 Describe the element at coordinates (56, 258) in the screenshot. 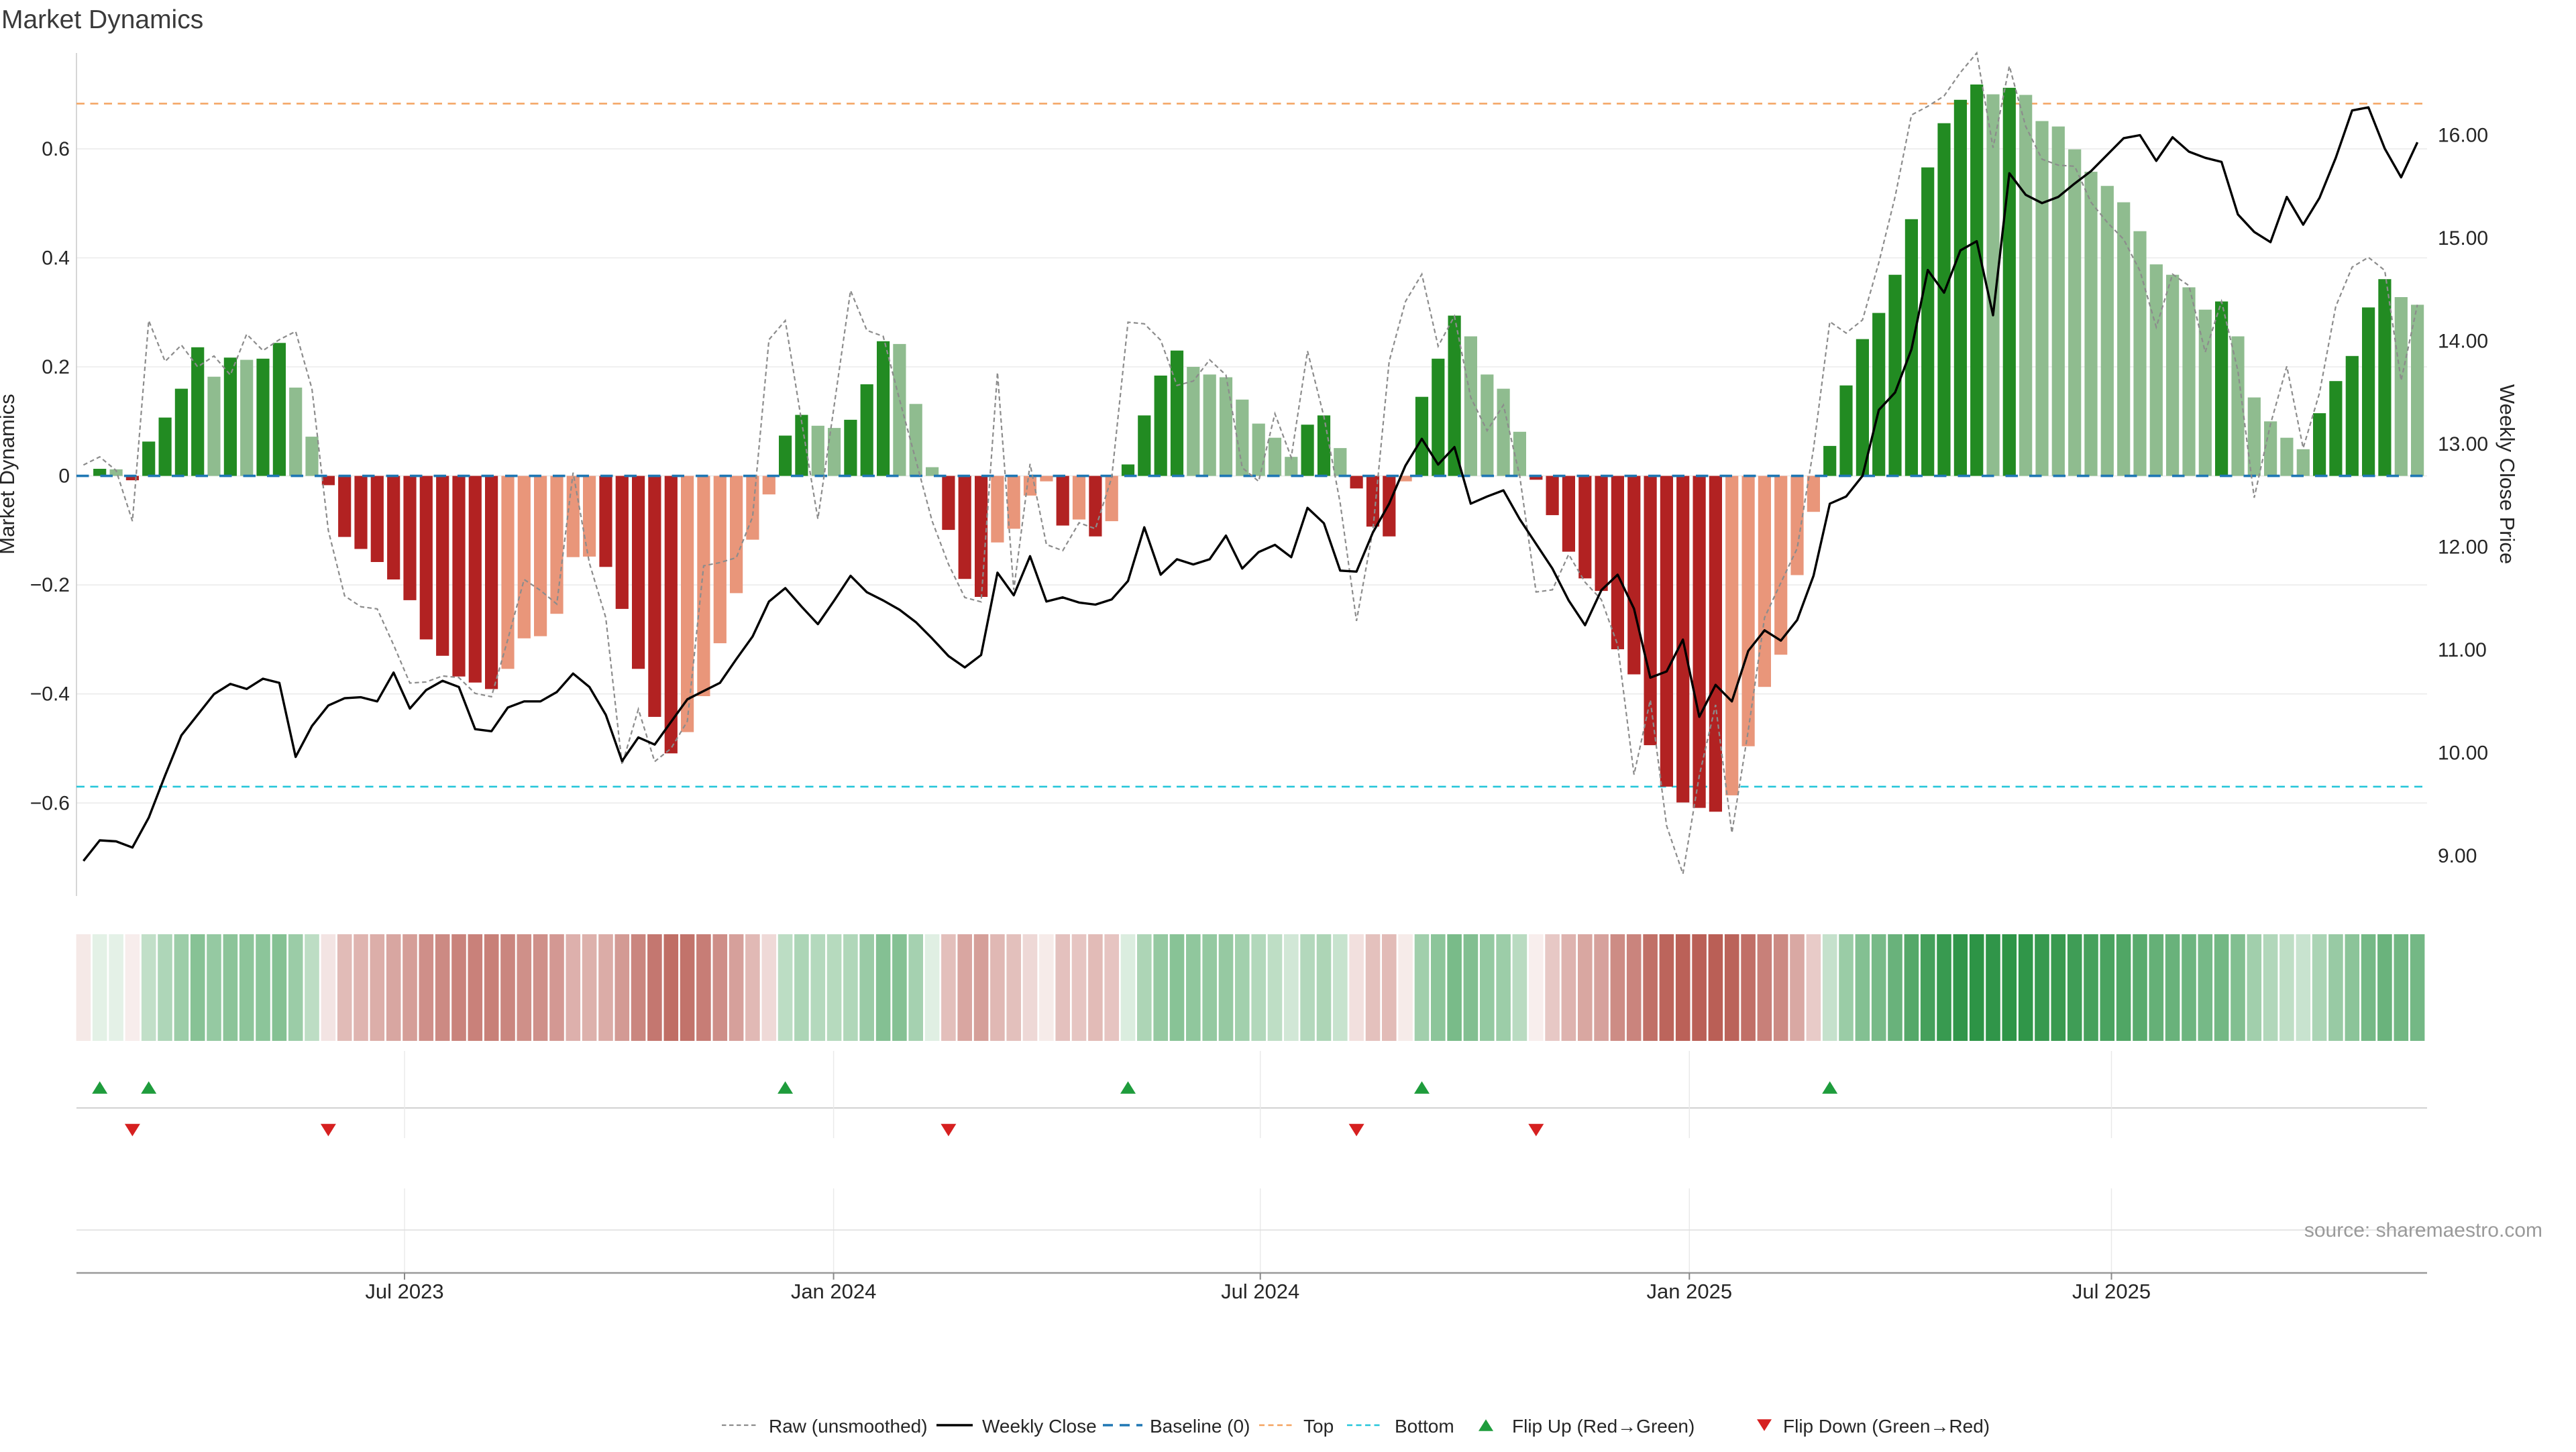

I see `svg-text: 0.4` at that location.